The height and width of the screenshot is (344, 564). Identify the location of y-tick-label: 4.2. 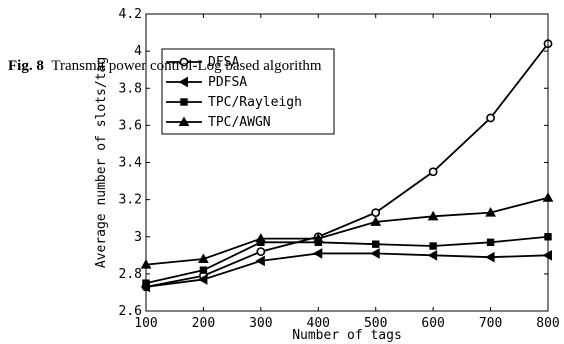
(130, 14).